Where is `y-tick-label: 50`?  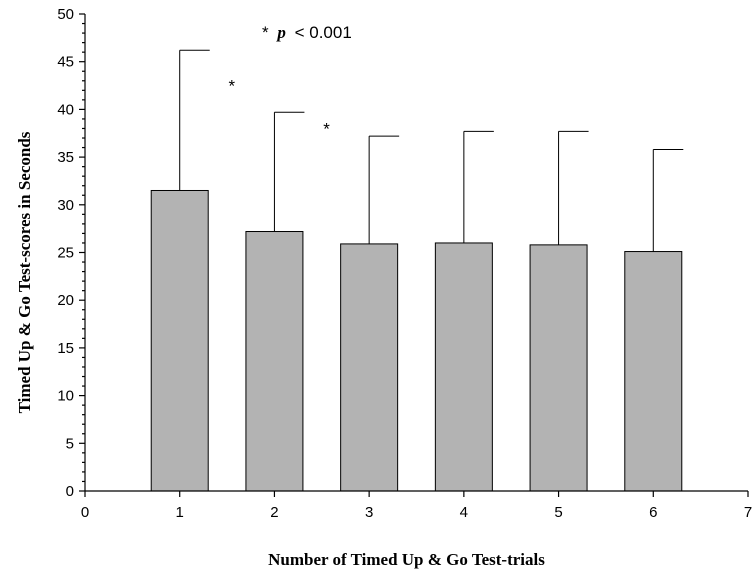 y-tick-label: 50 is located at coordinates (65, 14).